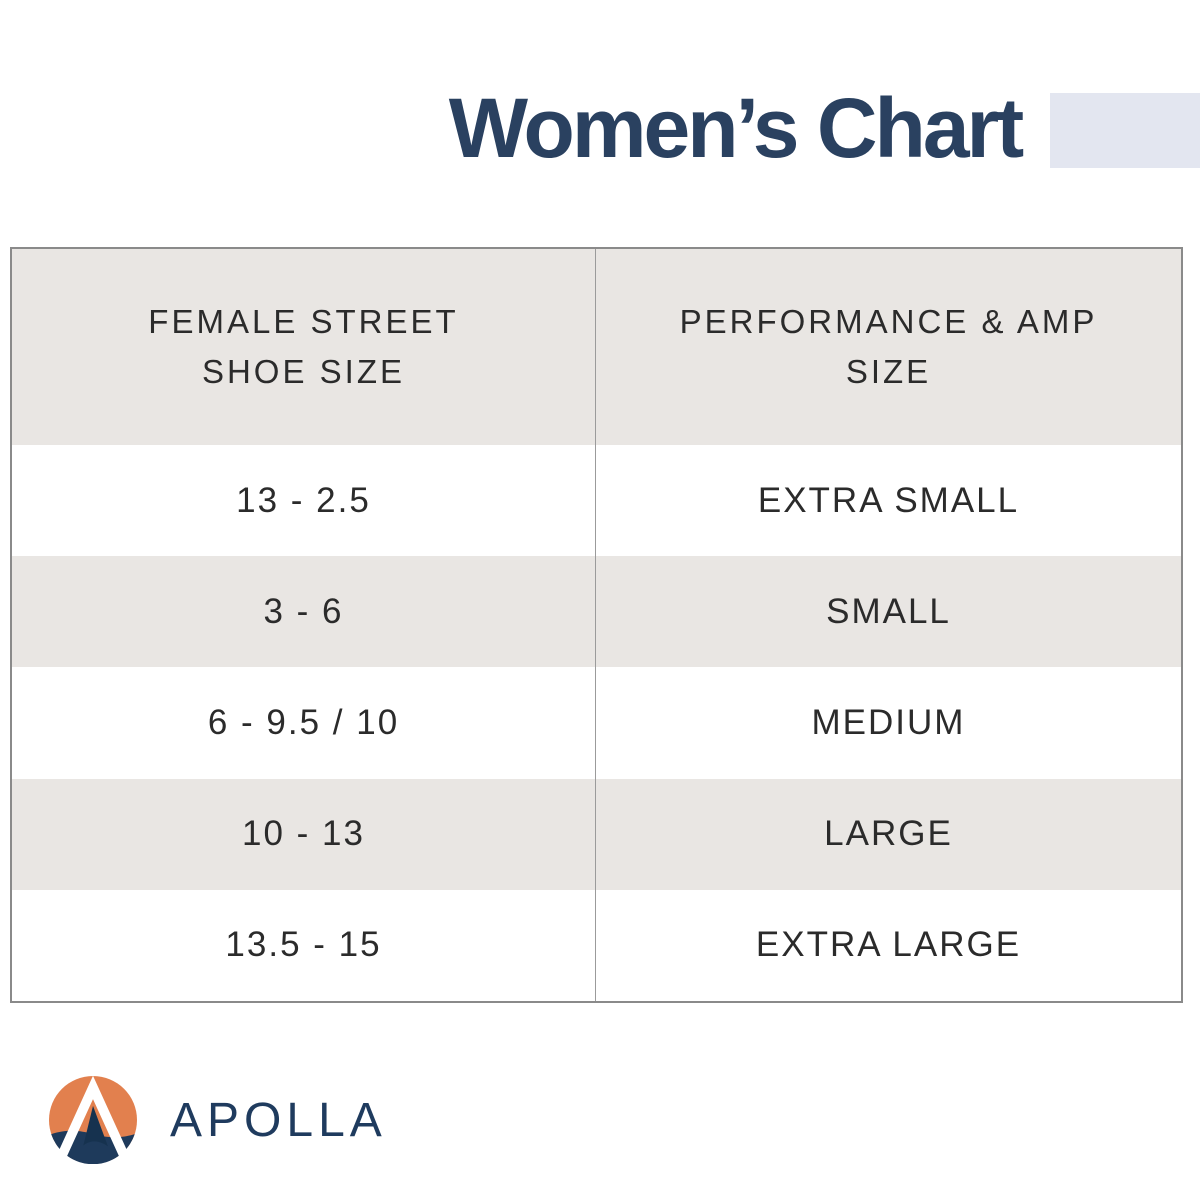 The width and height of the screenshot is (1200, 1200). I want to click on column-header-shoe-size: FEMALE STREET SHOE SIZE, so click(304, 347).